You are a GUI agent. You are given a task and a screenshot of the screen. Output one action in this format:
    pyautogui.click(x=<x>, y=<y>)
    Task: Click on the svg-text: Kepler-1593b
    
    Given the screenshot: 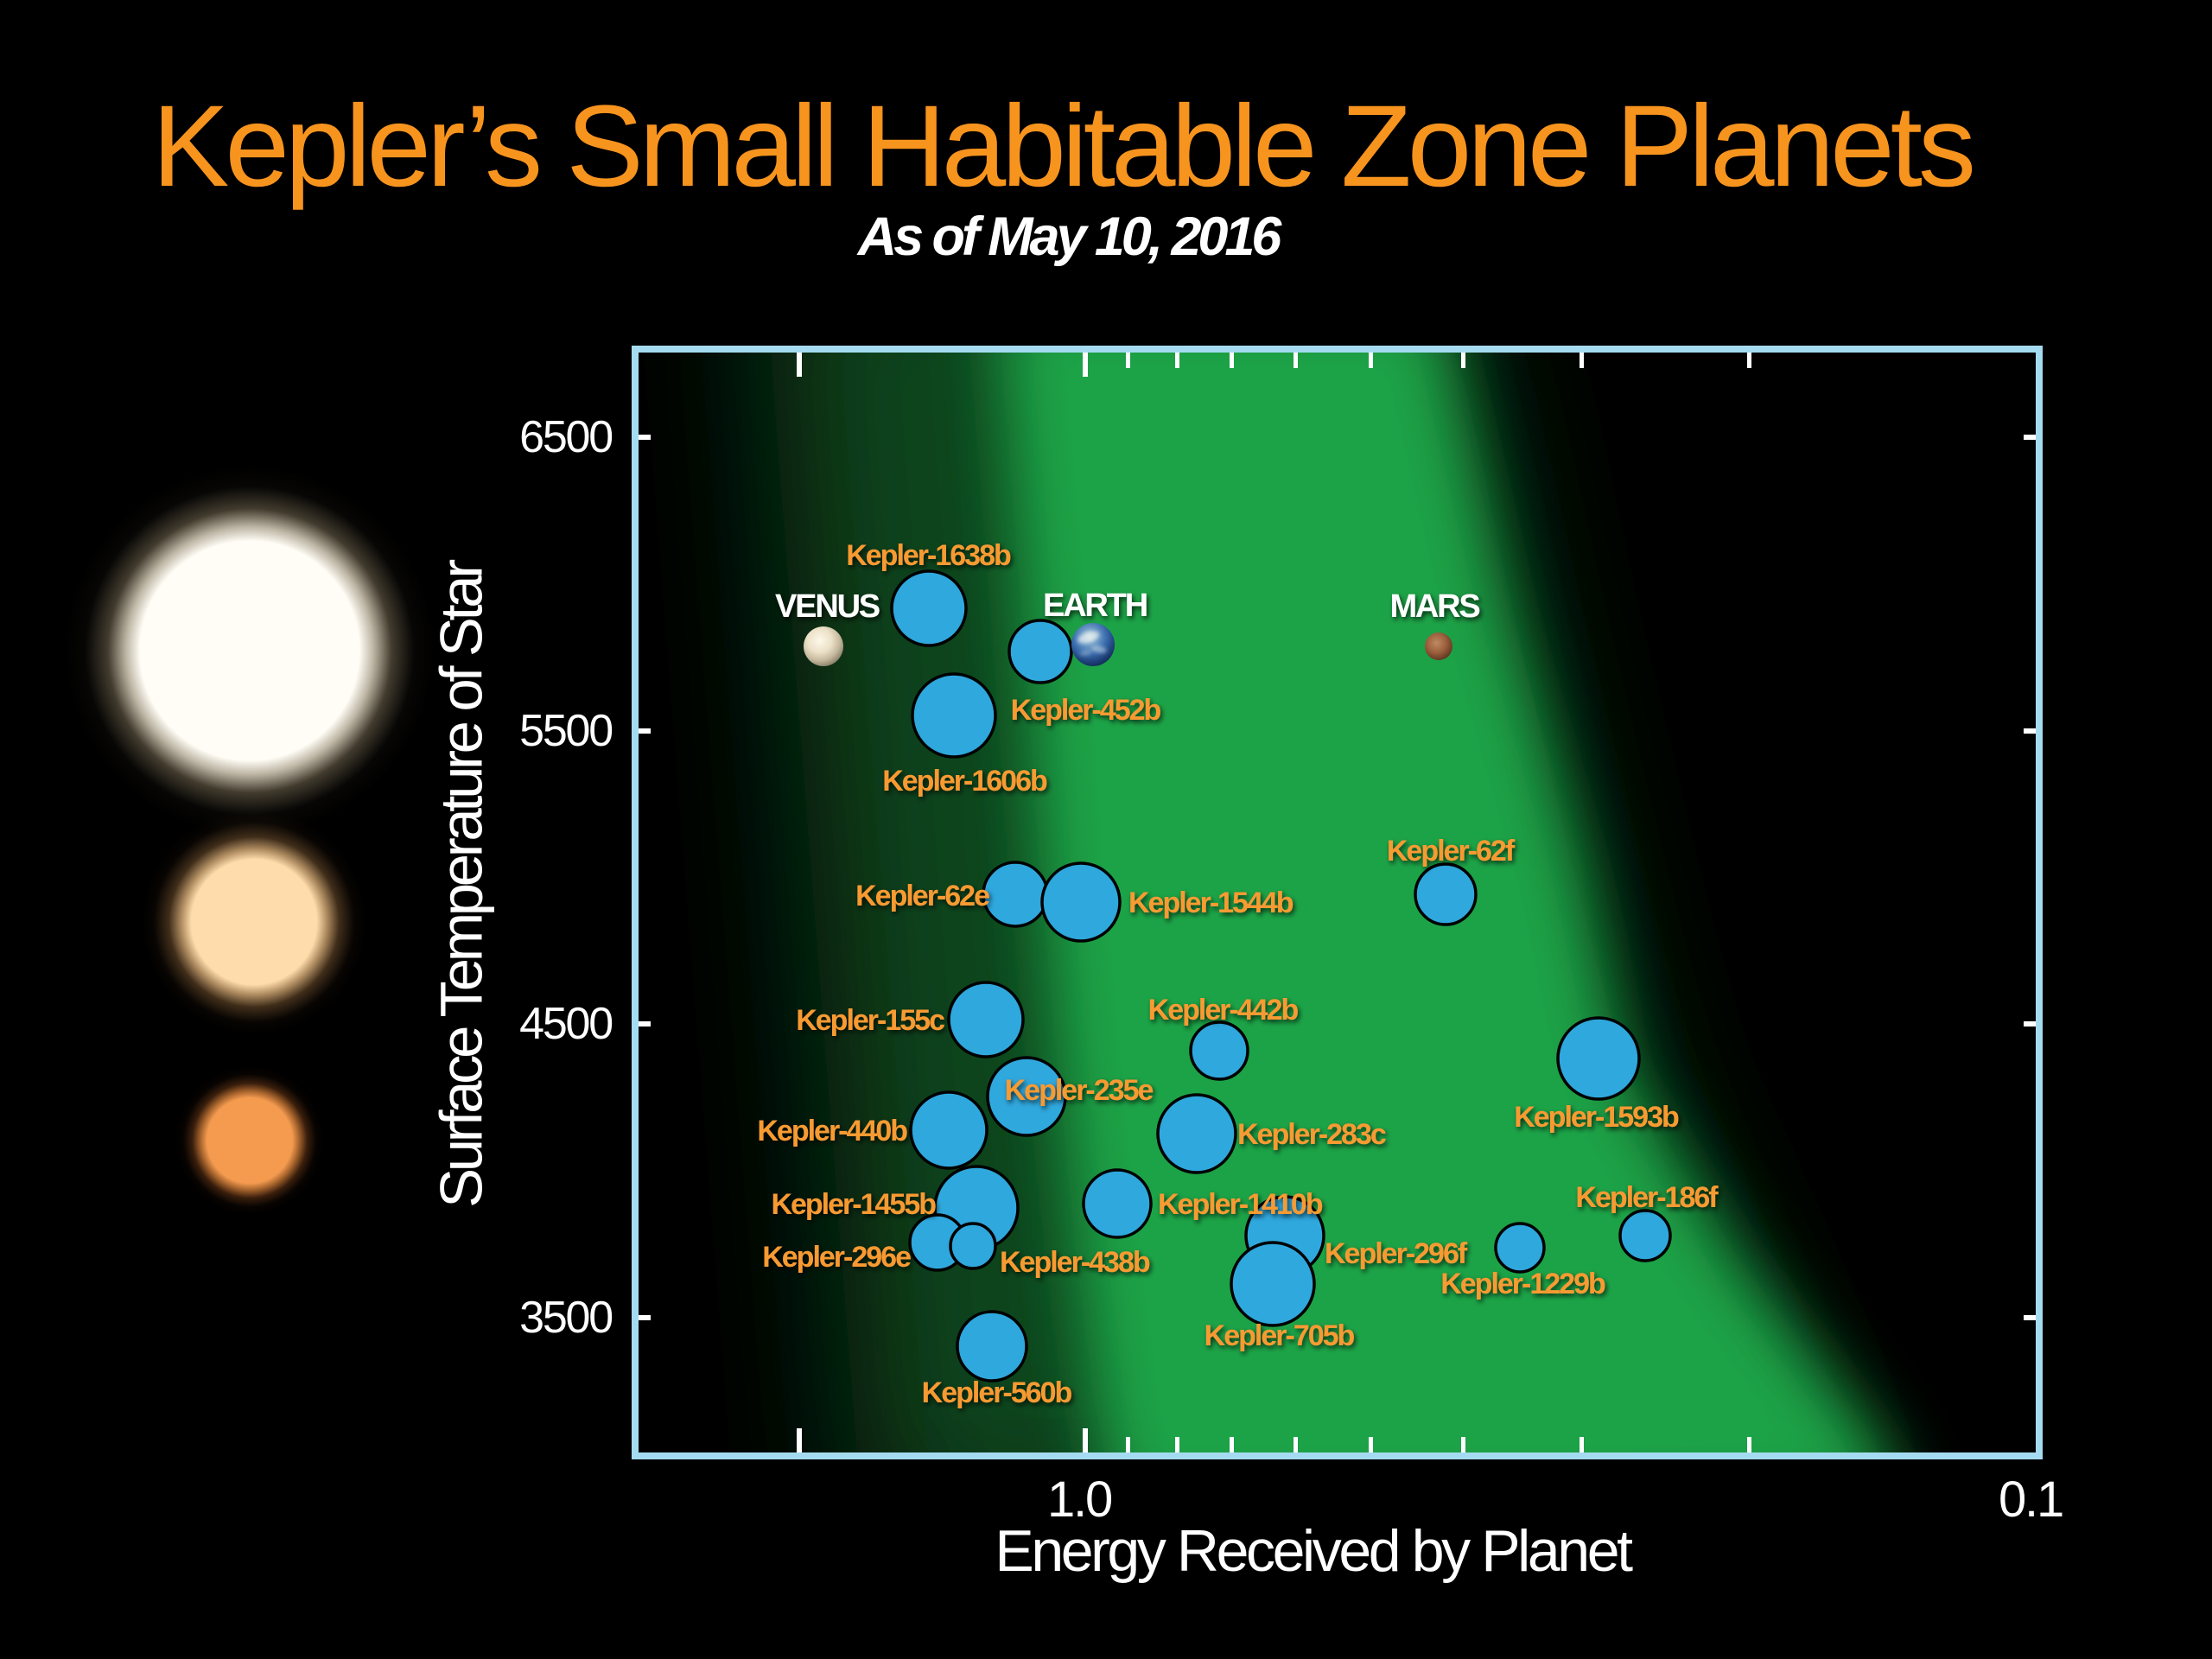 What is the action you would take?
    pyautogui.click(x=1596, y=1117)
    